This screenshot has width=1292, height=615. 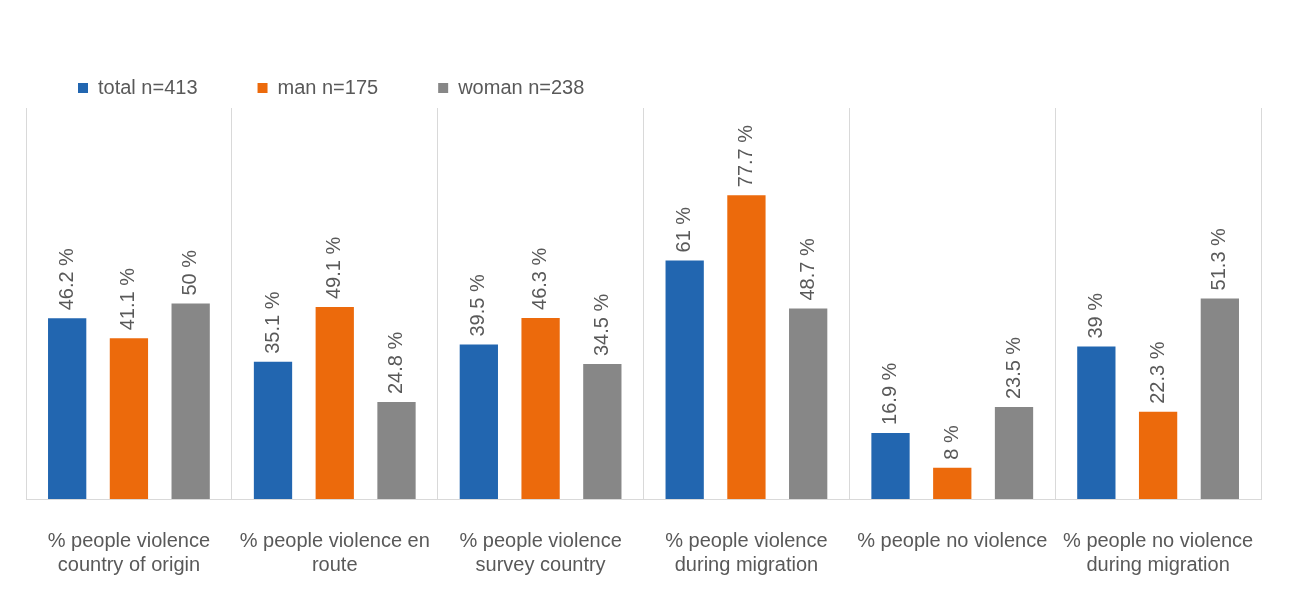 What do you see at coordinates (744, 156) in the screenshot?
I see `data-label: 77.7 %` at bounding box center [744, 156].